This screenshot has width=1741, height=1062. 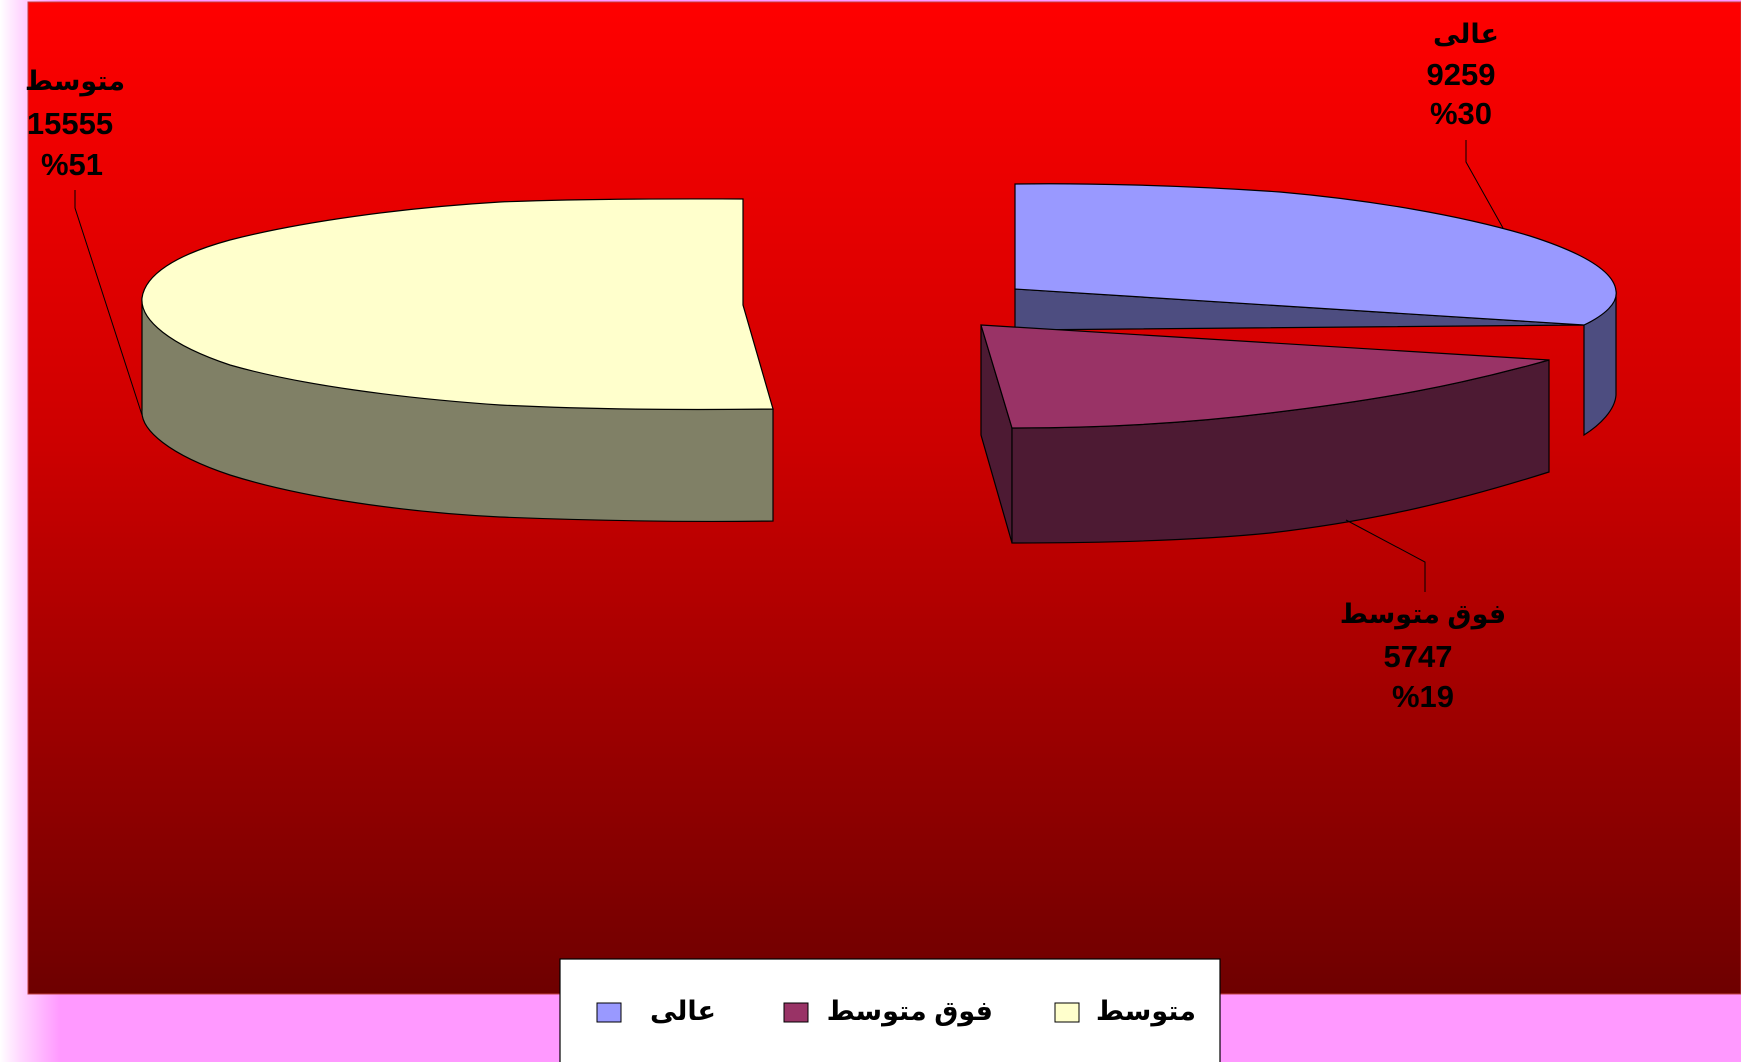 What do you see at coordinates (108, 303) in the screenshot?
I see `leader-line-mutawassit` at bounding box center [108, 303].